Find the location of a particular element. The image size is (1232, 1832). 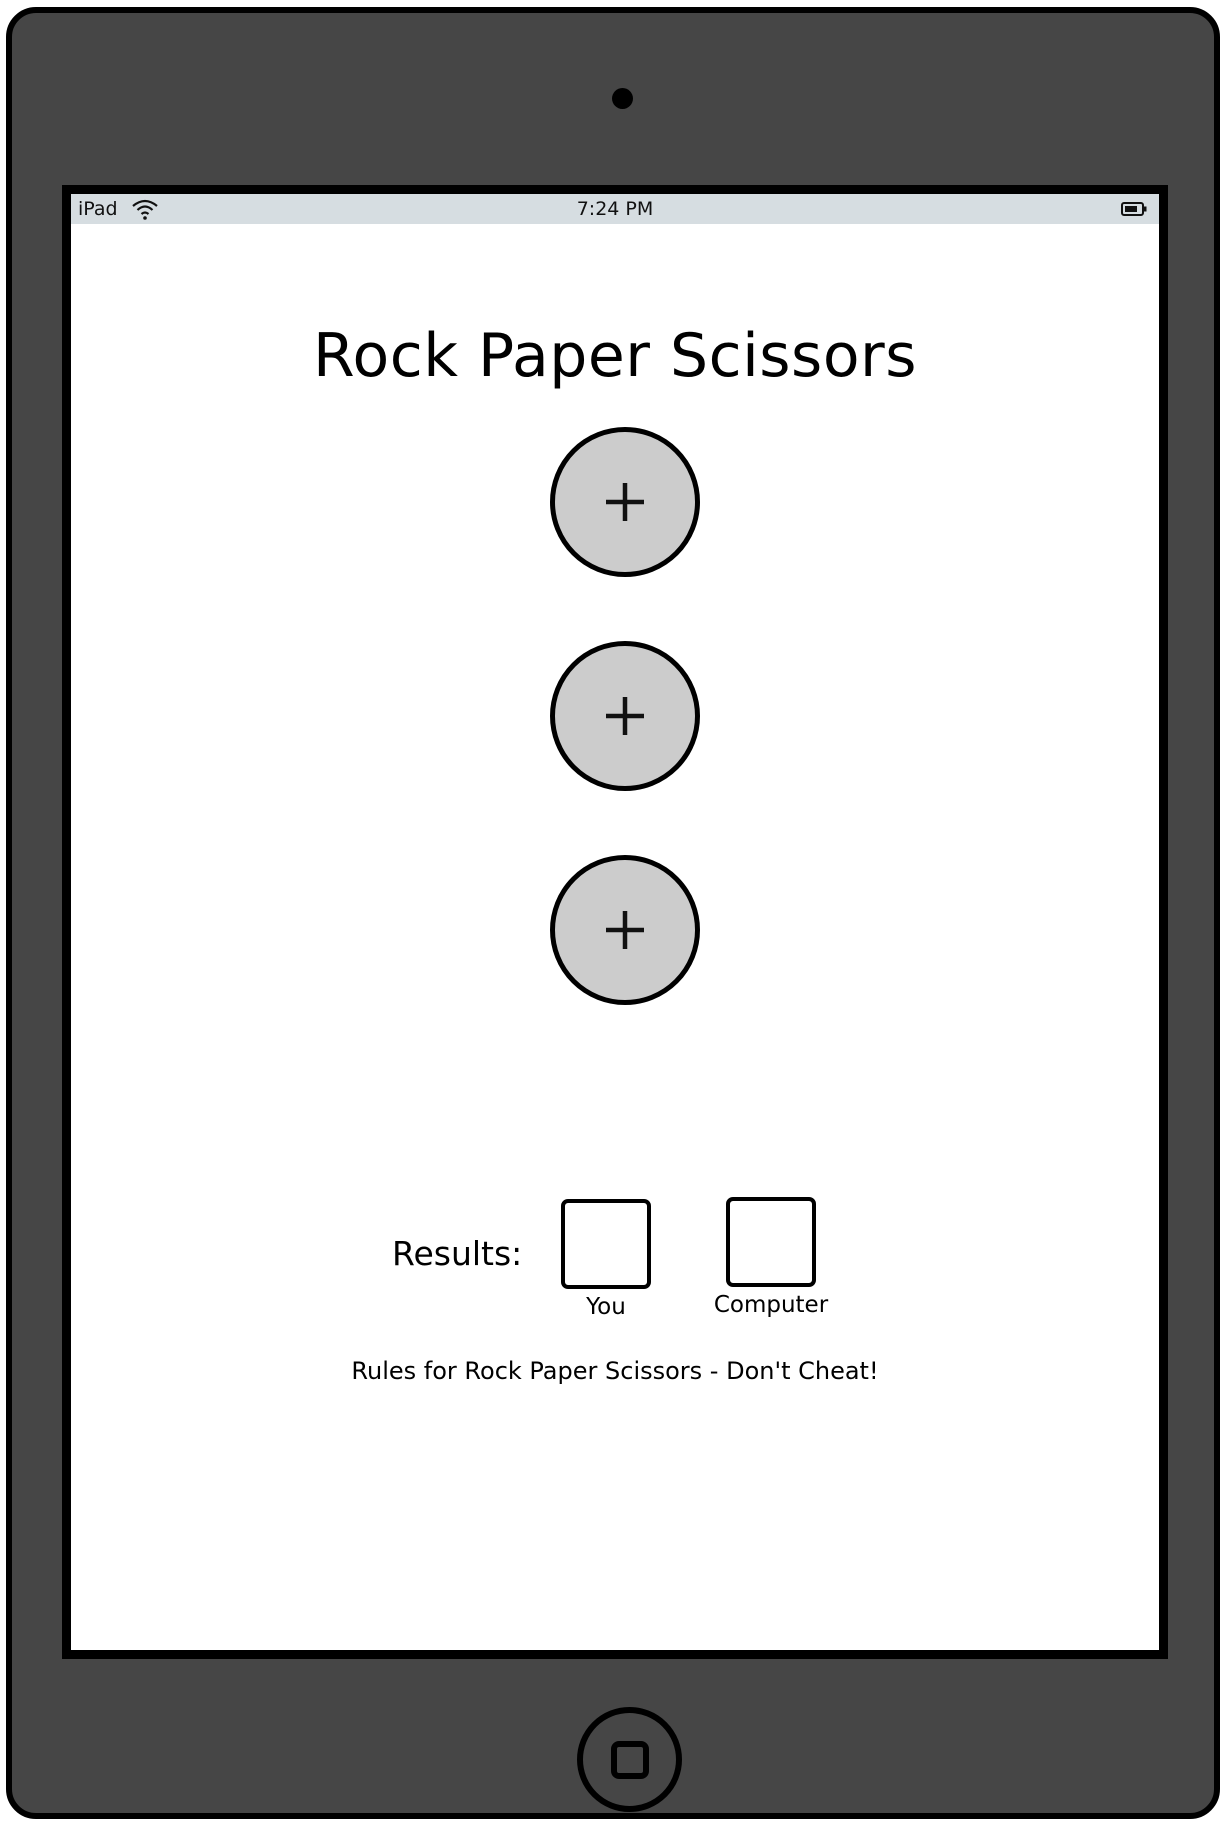

camera-dot is located at coordinates (622, 98).